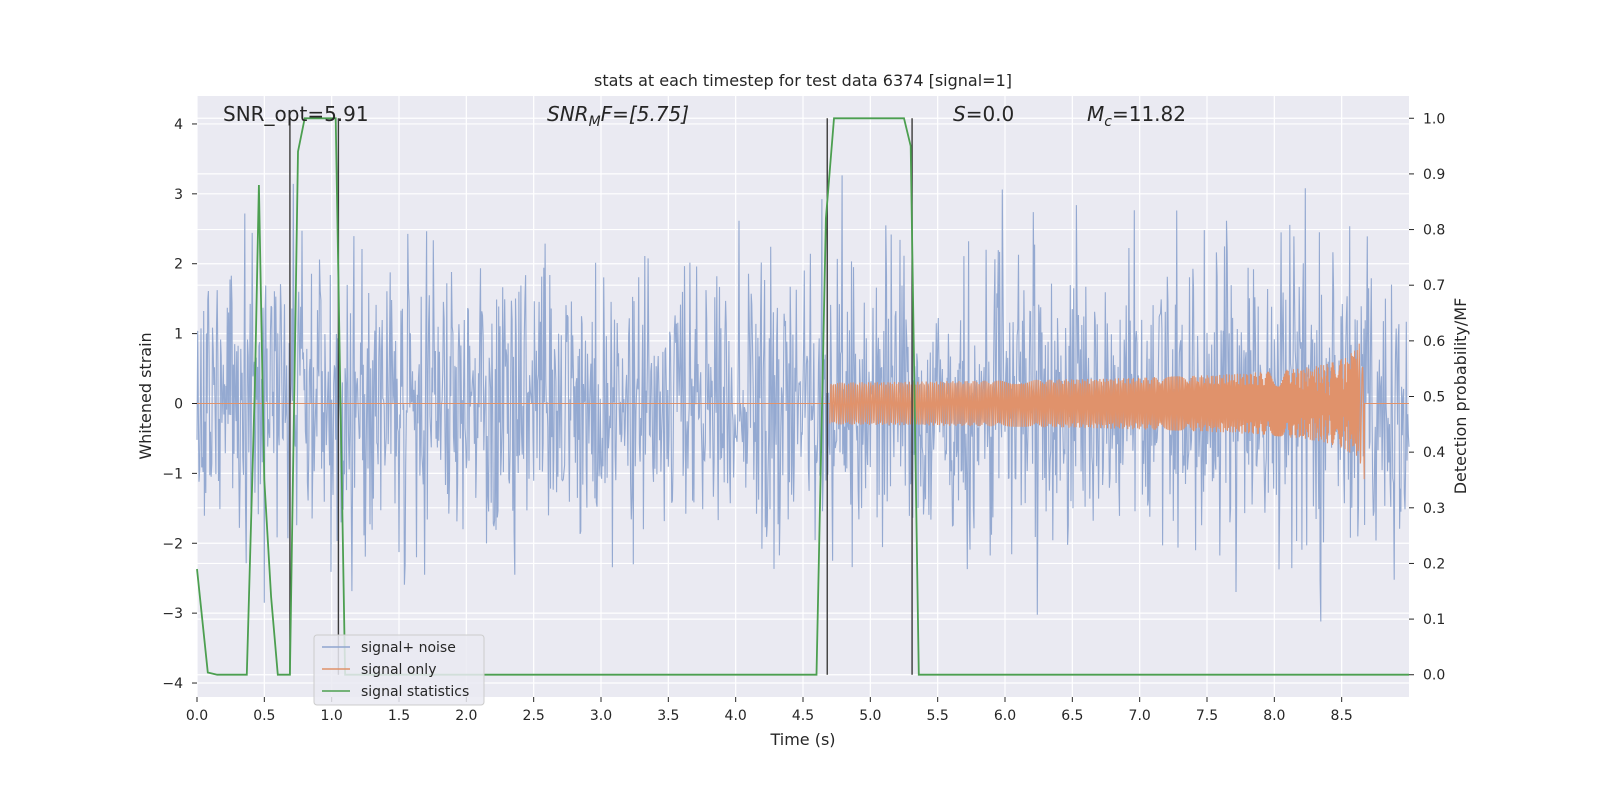  I want to click on x-tick-label: 8.5, so click(1342, 716).